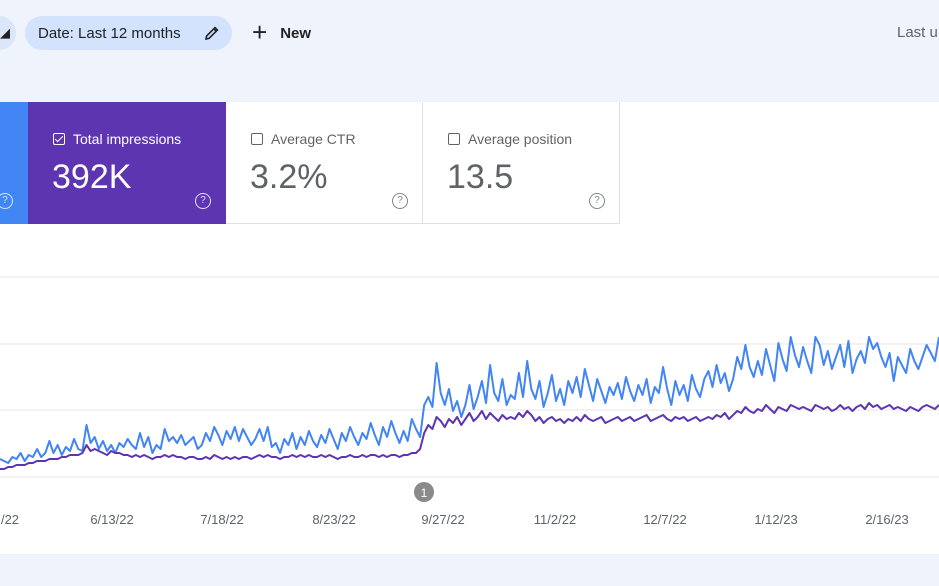 Image resolution: width=939 pixels, height=586 pixels. Describe the element at coordinates (212, 33) in the screenshot. I see `edit-pencil-icon` at that location.